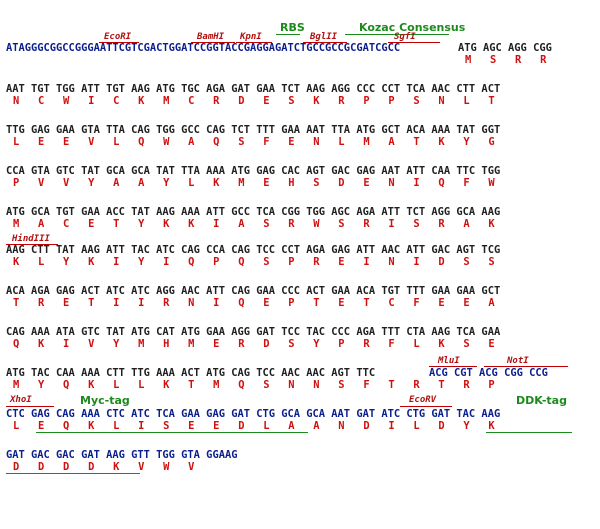  Describe the element at coordinates (324, 37) in the screenshot. I see `bglii-site-label: BglII` at that location.